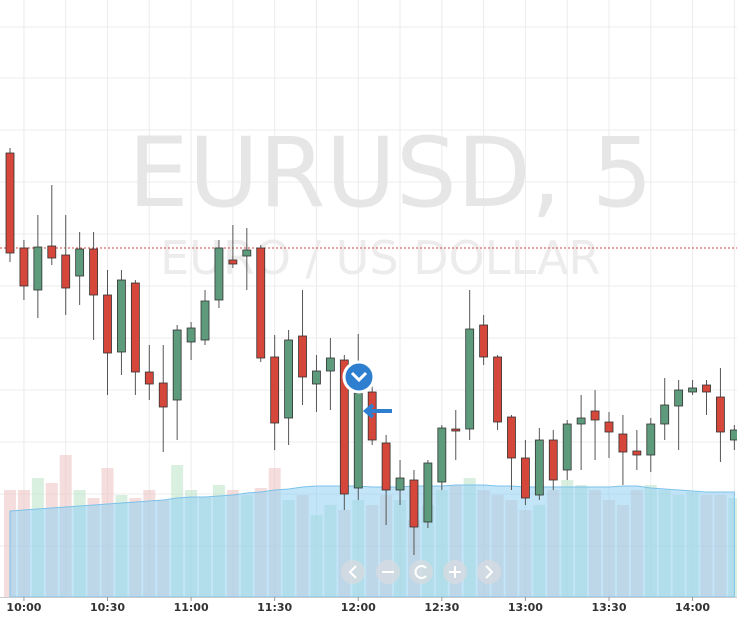 Image resolution: width=737 pixels, height=621 pixels. I want to click on x-tick-label: 13:30, so click(608, 607).